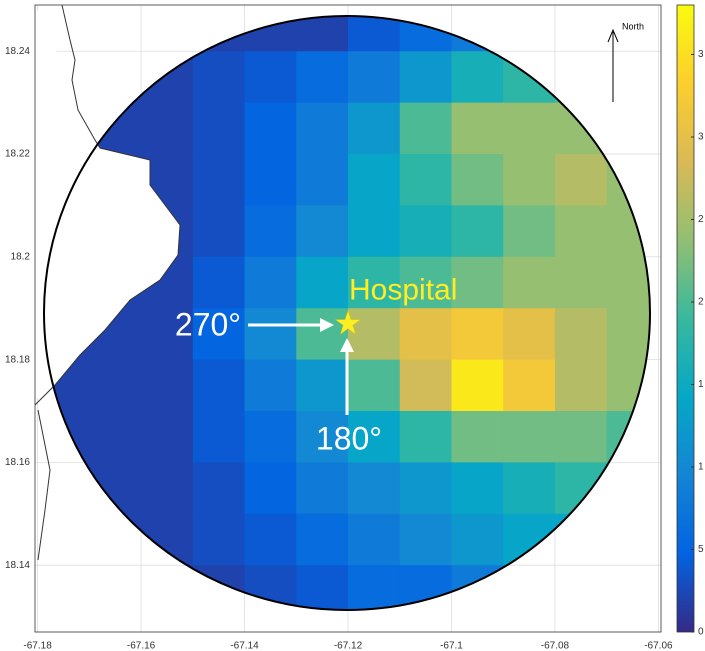 Image resolution: width=705 pixels, height=651 pixels. I want to click on y-tick-label: 18.22, so click(17, 154).